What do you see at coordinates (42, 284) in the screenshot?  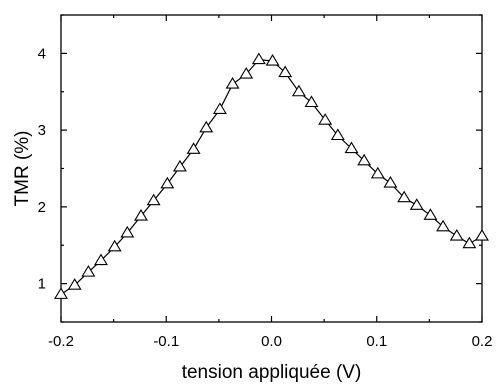 I see `y-tick-label: 1` at bounding box center [42, 284].